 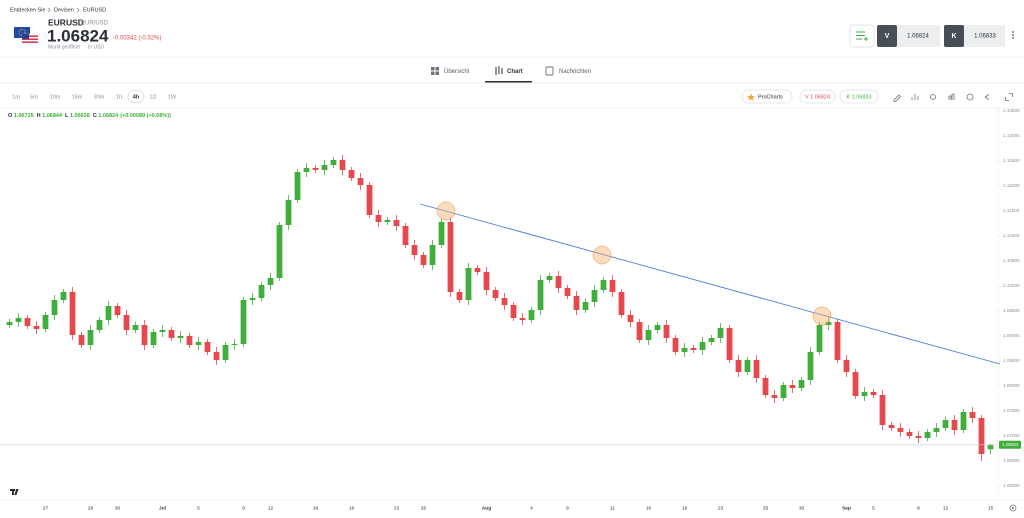 What do you see at coordinates (27, 10) in the screenshot?
I see `breadcrumb-item: Entdecken Sie` at bounding box center [27, 10].